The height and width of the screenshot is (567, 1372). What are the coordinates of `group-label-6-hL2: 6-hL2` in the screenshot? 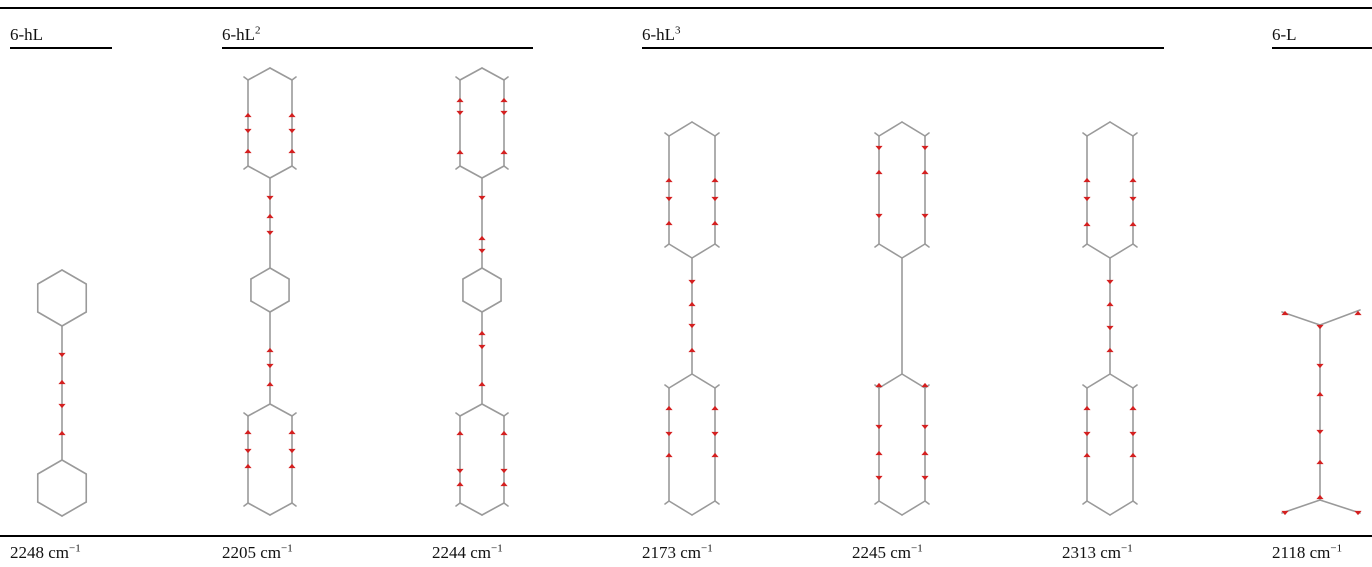 It's located at (241, 34).